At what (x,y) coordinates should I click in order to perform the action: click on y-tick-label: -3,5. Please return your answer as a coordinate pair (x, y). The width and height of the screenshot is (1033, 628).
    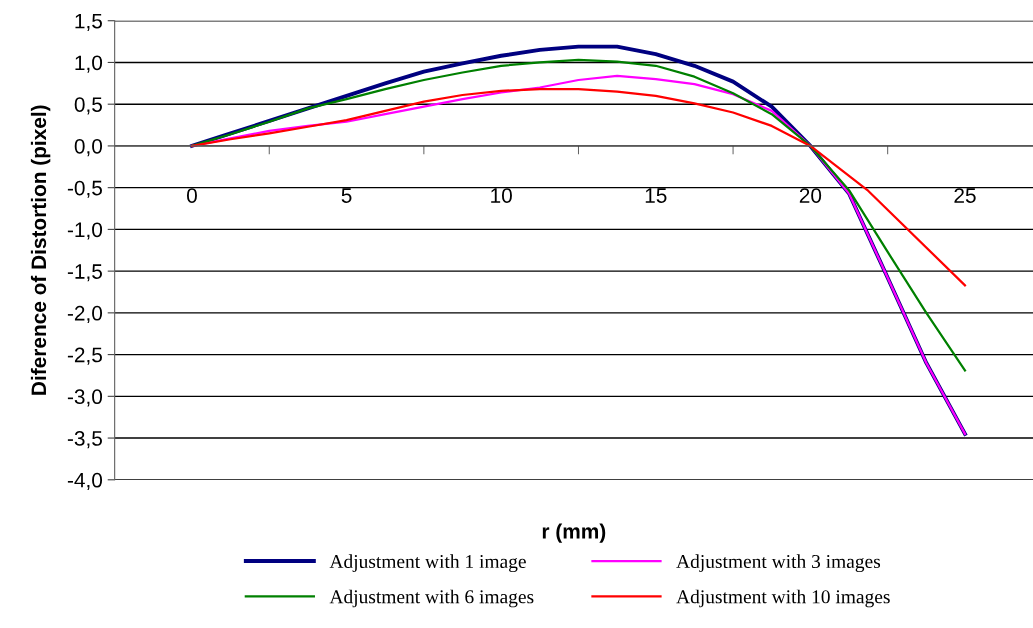
    Looking at the image, I should click on (84, 440).